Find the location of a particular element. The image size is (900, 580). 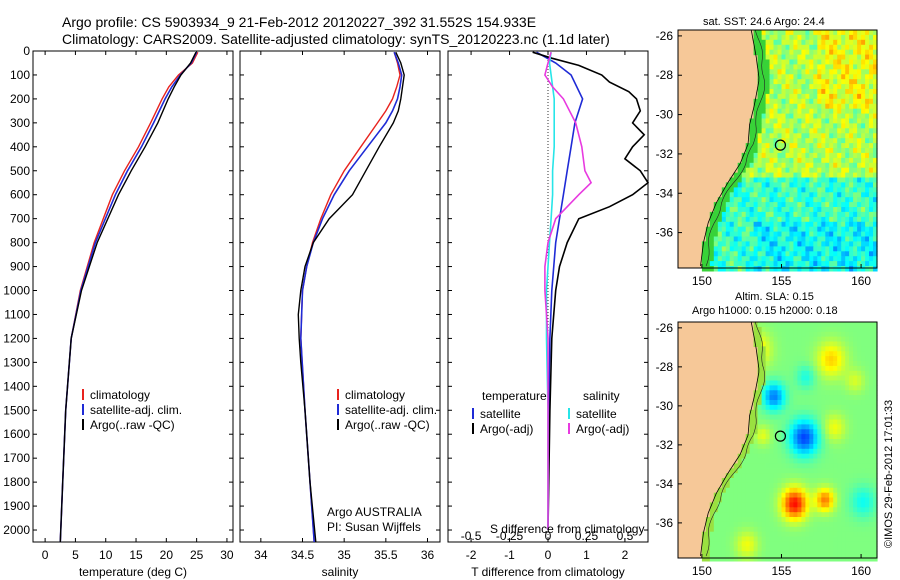

x-tick-label: 15 is located at coordinates (136, 555).